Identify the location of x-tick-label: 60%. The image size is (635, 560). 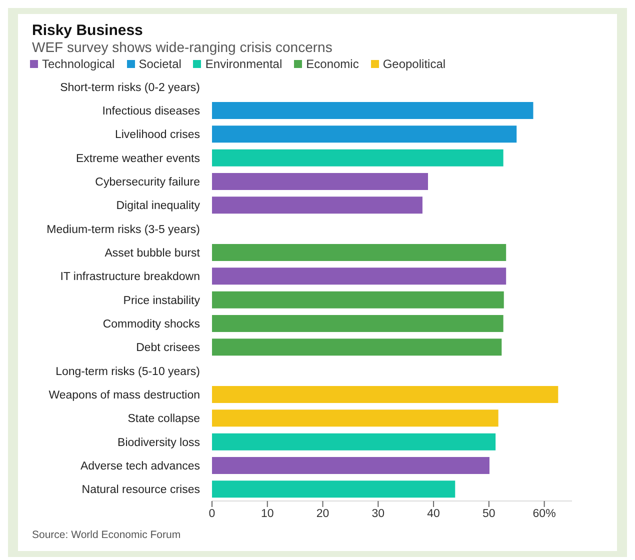
(544, 514).